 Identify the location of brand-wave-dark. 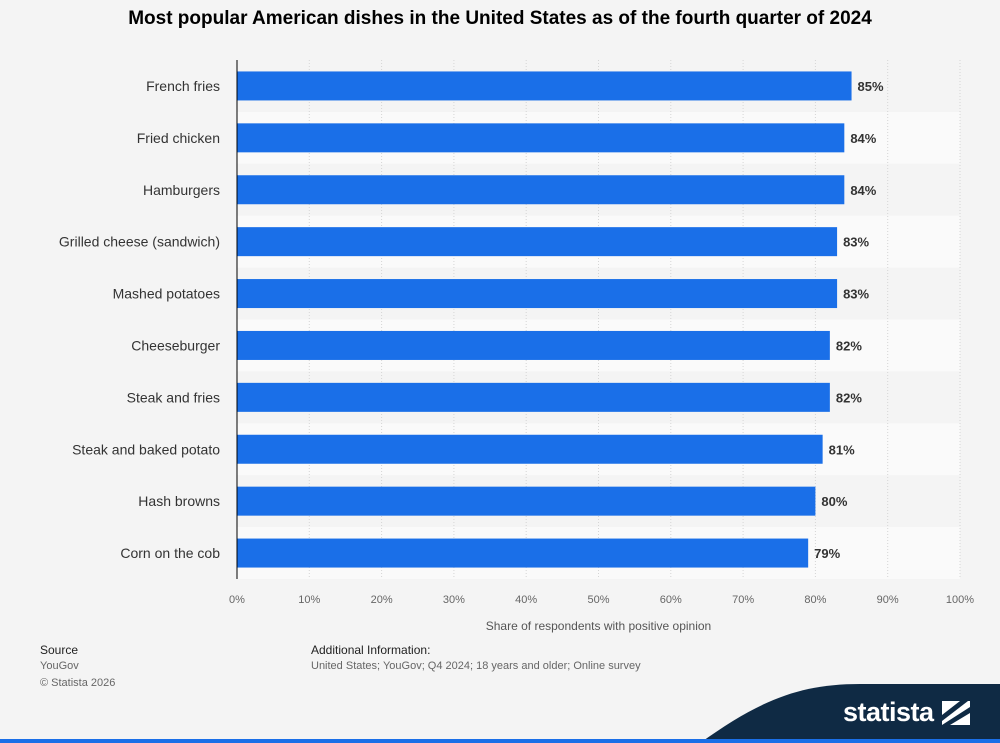
(850, 713).